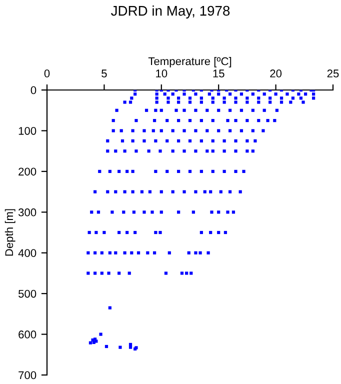 This screenshot has height=384, width=341. What do you see at coordinates (27, 375) in the screenshot?
I see `y-tick-label: 700` at bounding box center [27, 375].